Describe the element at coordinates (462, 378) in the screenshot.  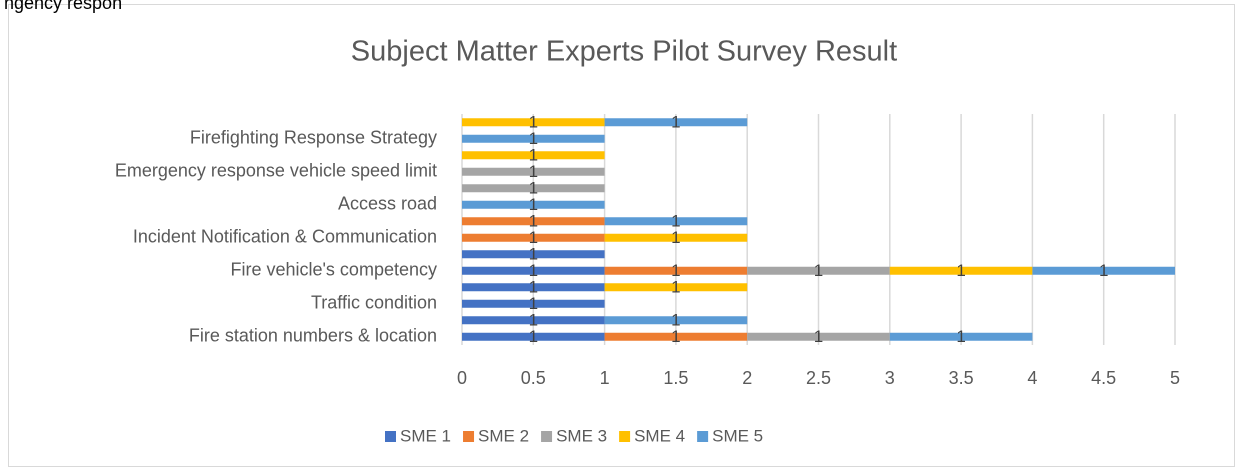
I see `x-tick-label: 0` at that location.